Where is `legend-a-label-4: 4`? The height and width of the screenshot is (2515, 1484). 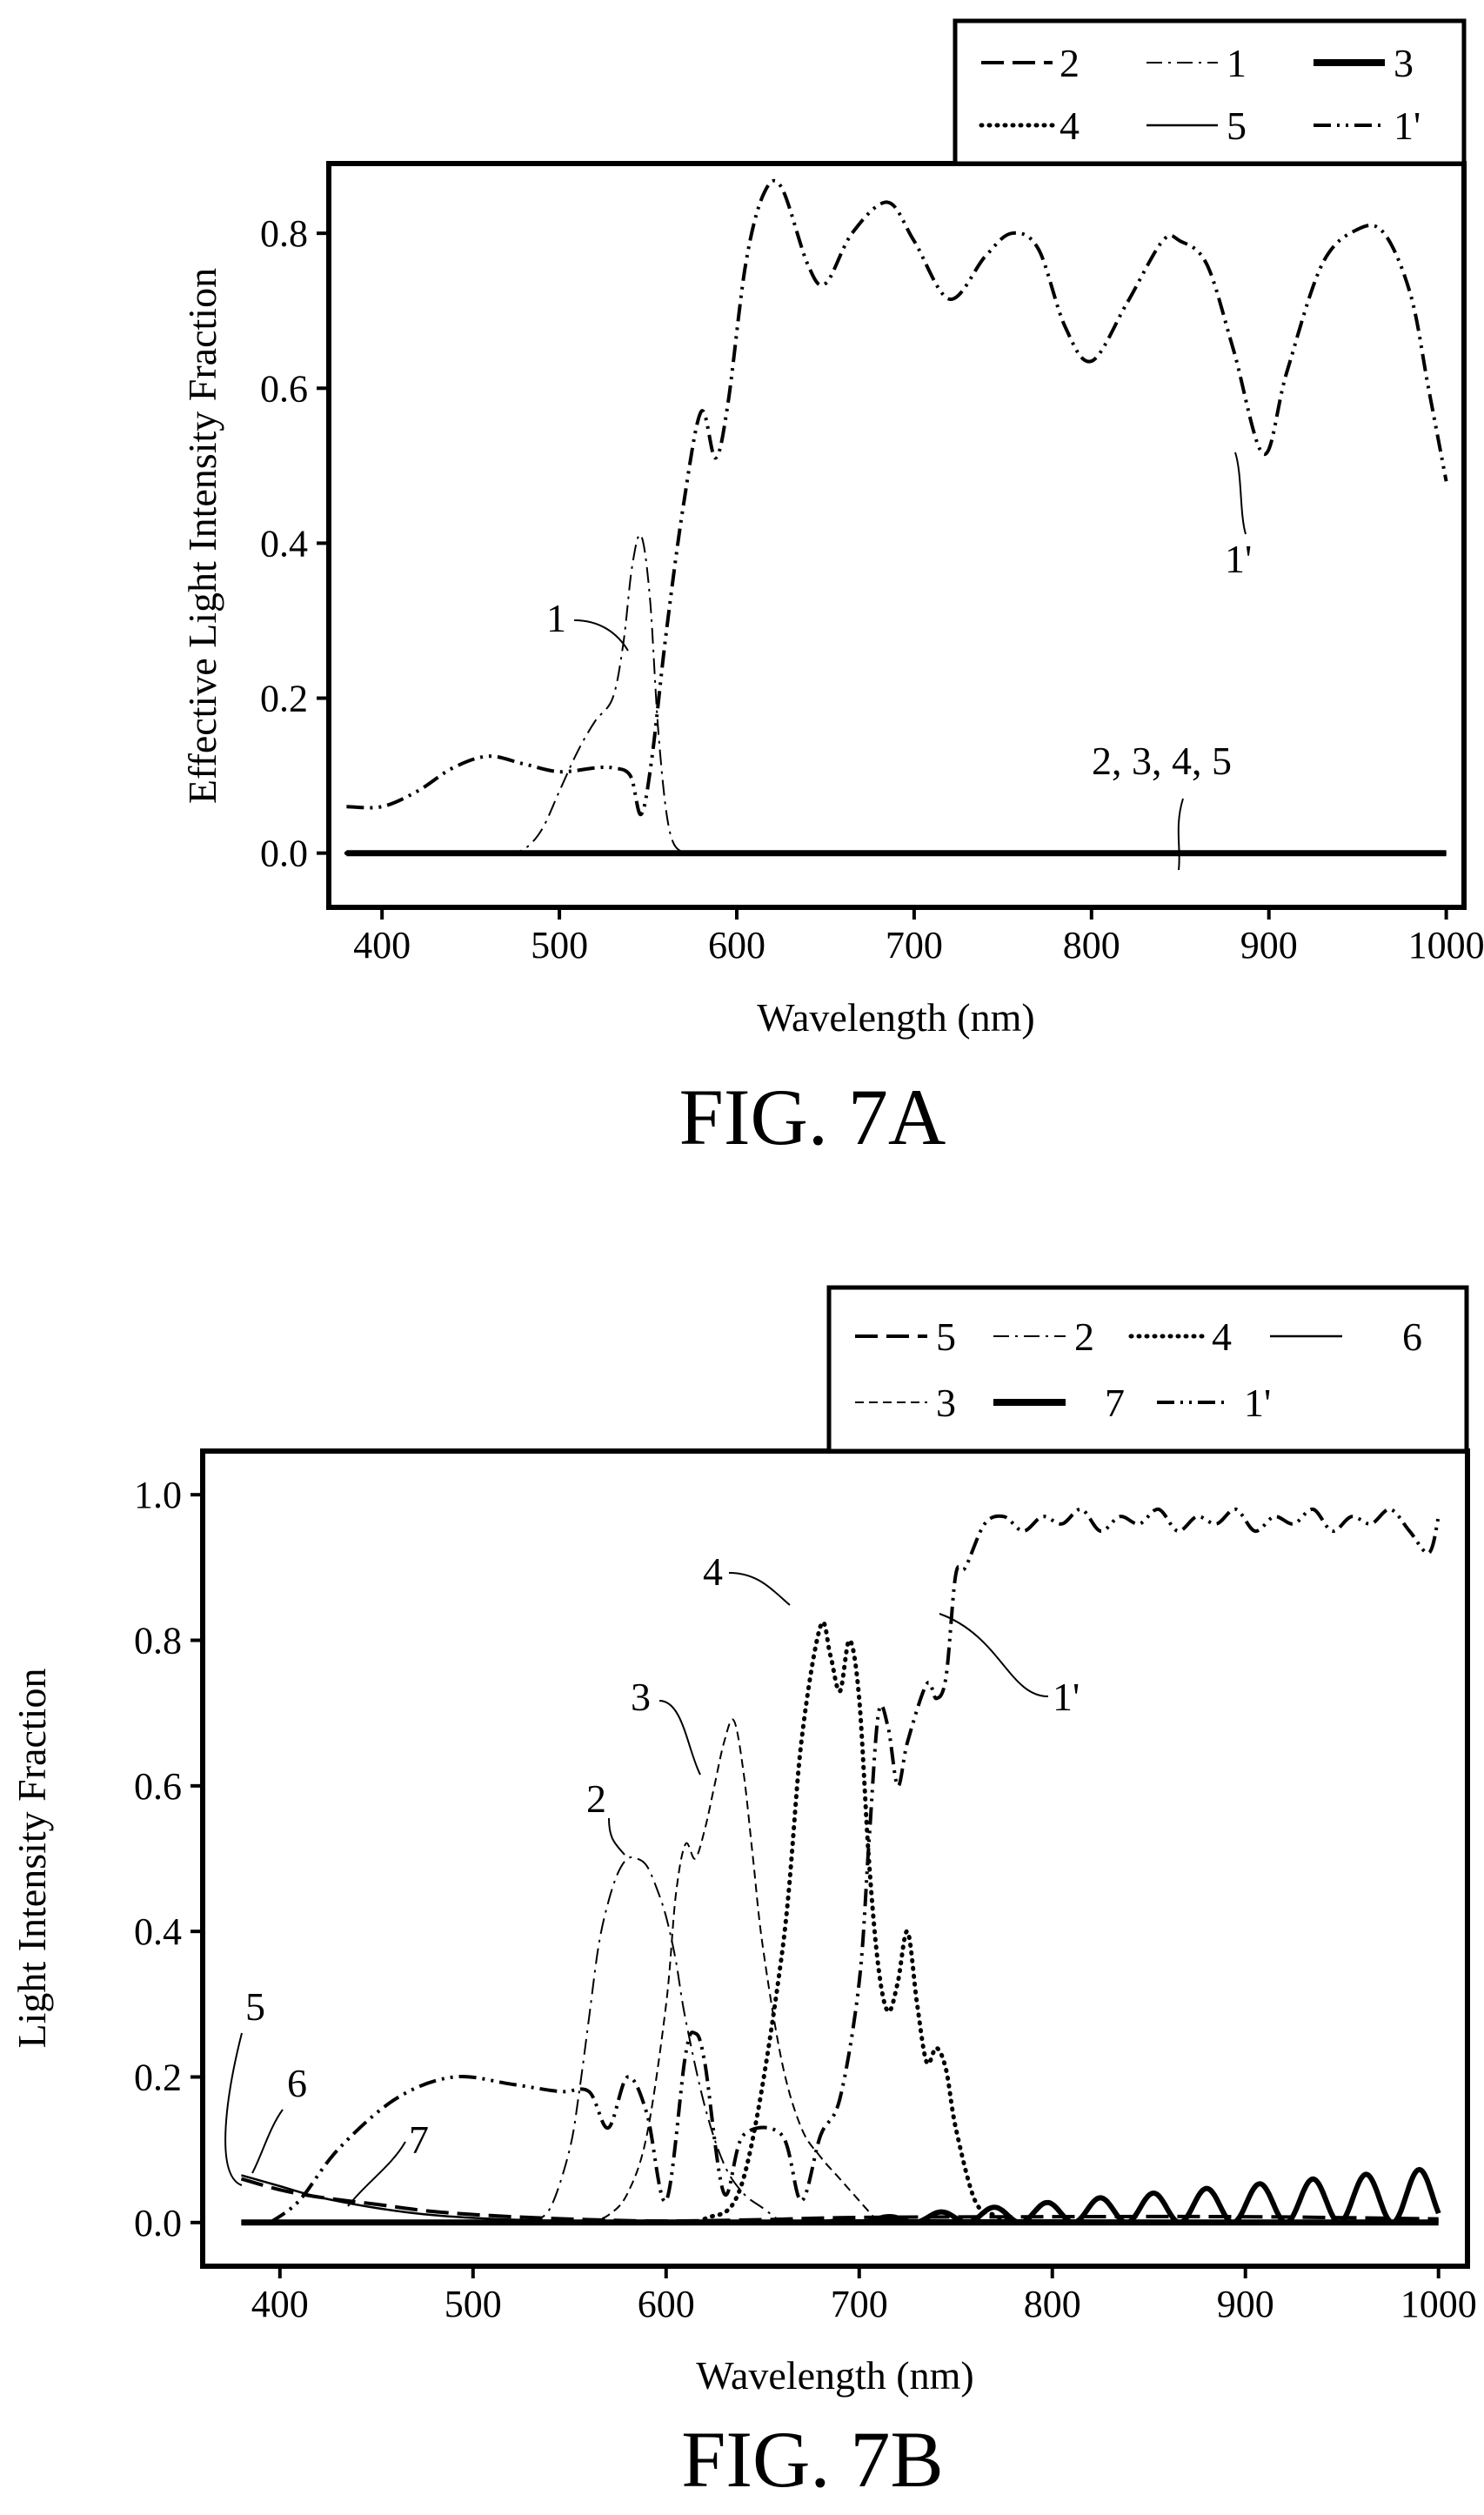 legend-a-label-4: 4 is located at coordinates (1070, 126).